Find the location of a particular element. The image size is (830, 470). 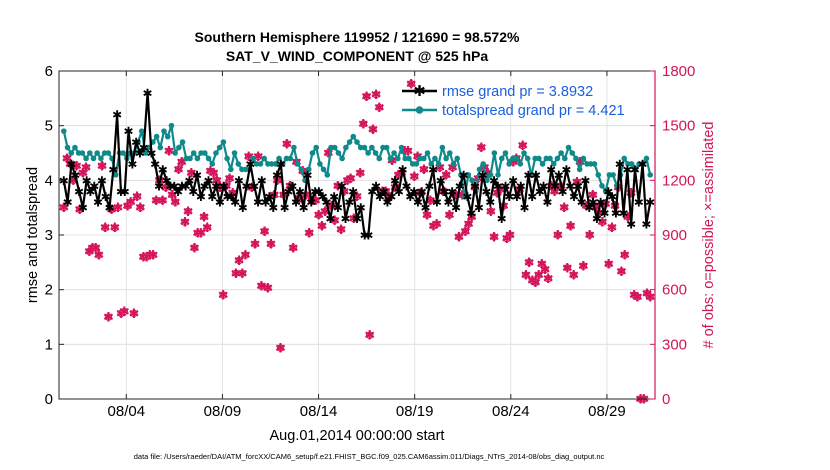

y-tick-label-right: 1800 is located at coordinates (678, 71).